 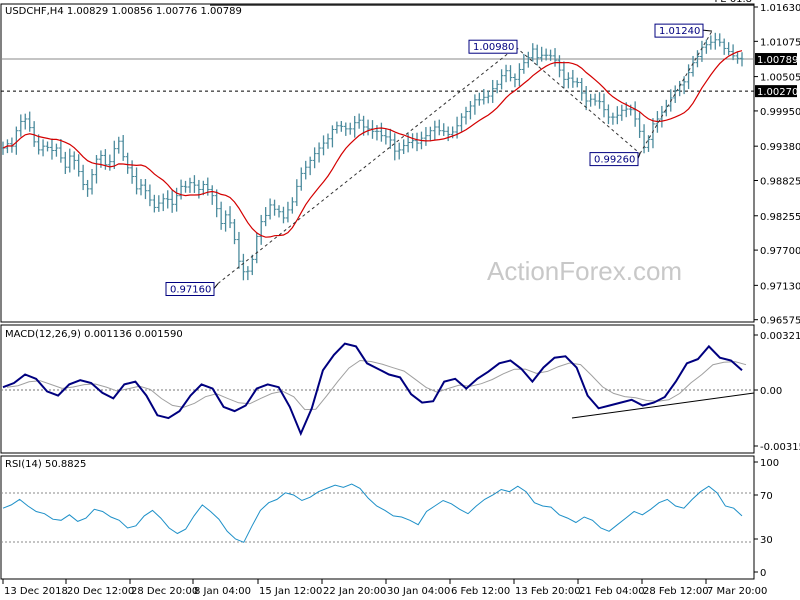 What do you see at coordinates (480, 591) in the screenshot?
I see `x-tick-label: 6 Feb 12:00` at bounding box center [480, 591].